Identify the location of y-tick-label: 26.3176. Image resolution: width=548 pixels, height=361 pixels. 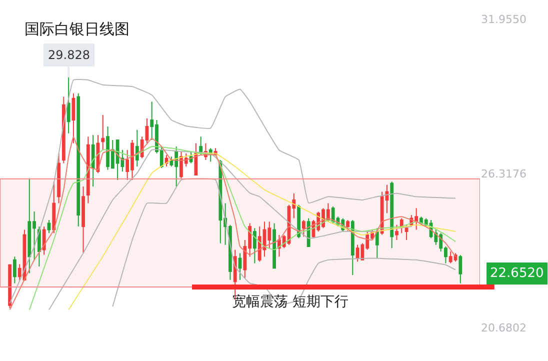
(503, 173).